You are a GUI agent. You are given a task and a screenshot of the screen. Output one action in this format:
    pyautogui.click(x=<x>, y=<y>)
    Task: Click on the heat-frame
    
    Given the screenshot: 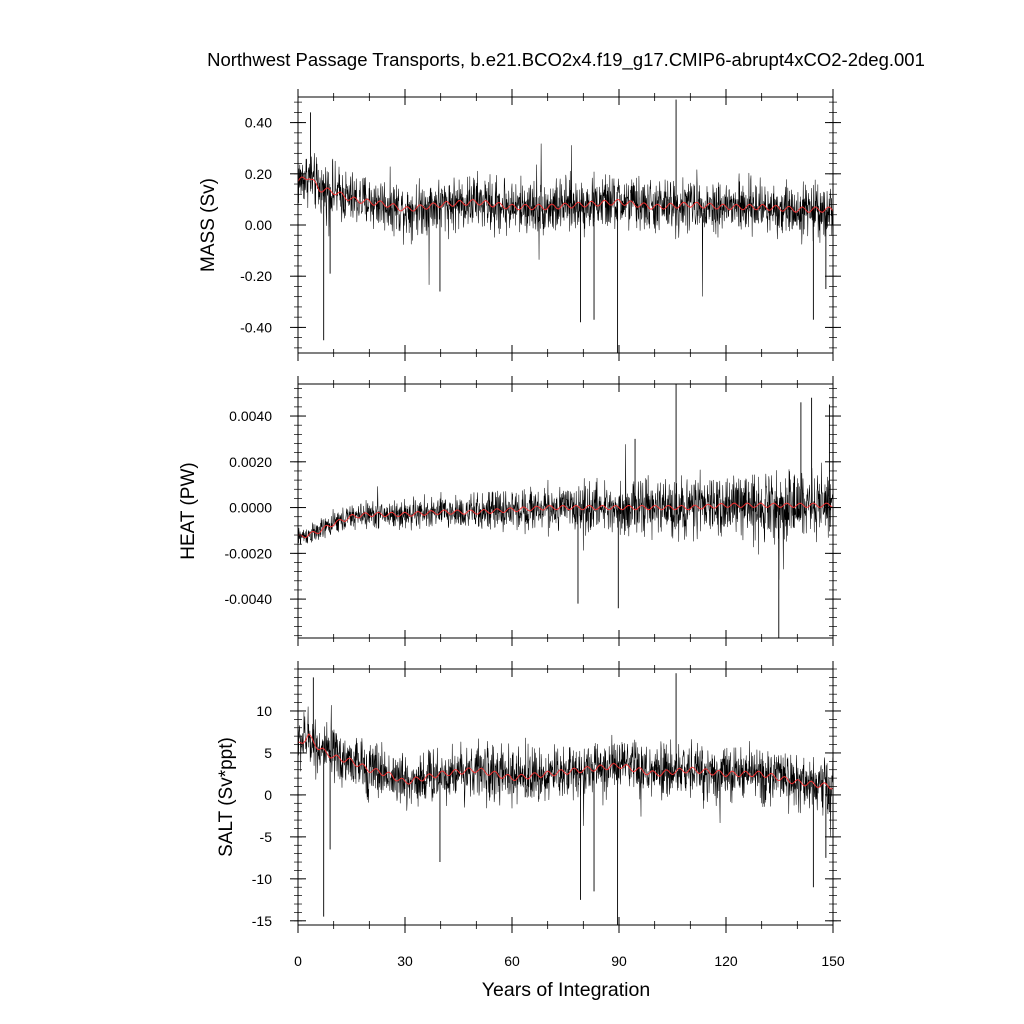 What is the action you would take?
    pyautogui.click(x=565, y=511)
    